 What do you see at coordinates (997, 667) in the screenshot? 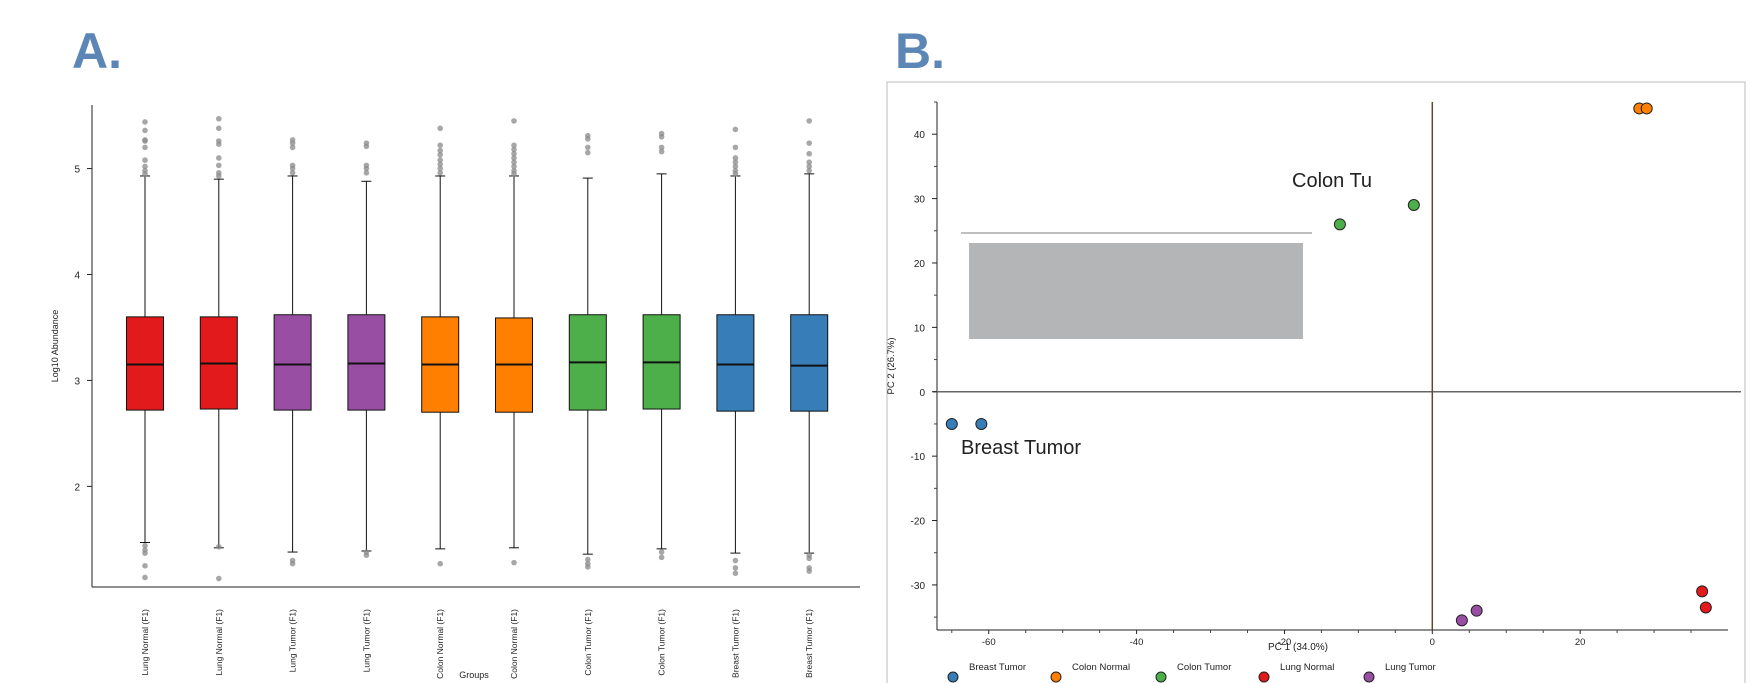
I see `legend-label: Breast Tumor` at bounding box center [997, 667].